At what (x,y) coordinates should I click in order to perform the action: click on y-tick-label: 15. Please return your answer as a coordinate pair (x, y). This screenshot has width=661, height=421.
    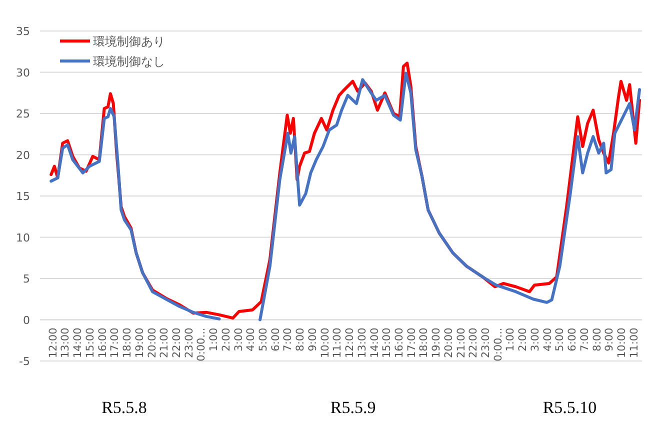
    Looking at the image, I should click on (23, 196).